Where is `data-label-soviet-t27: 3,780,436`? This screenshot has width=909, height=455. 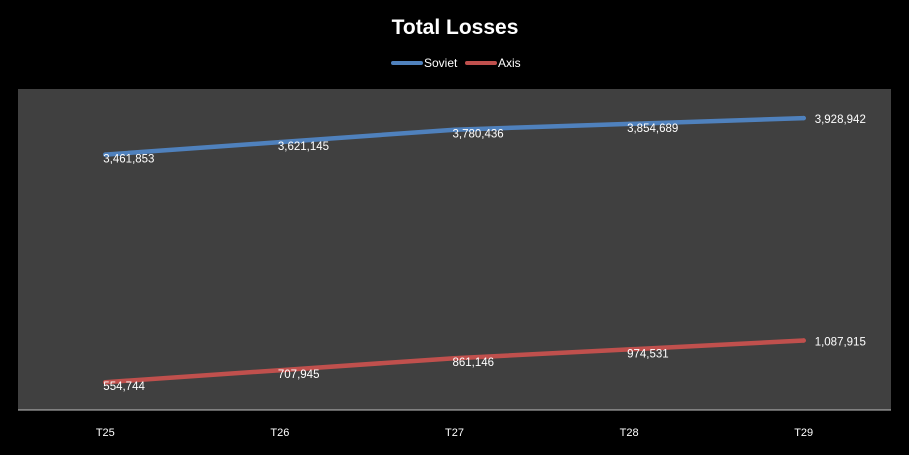
data-label-soviet-t27: 3,780,436 is located at coordinates (478, 135).